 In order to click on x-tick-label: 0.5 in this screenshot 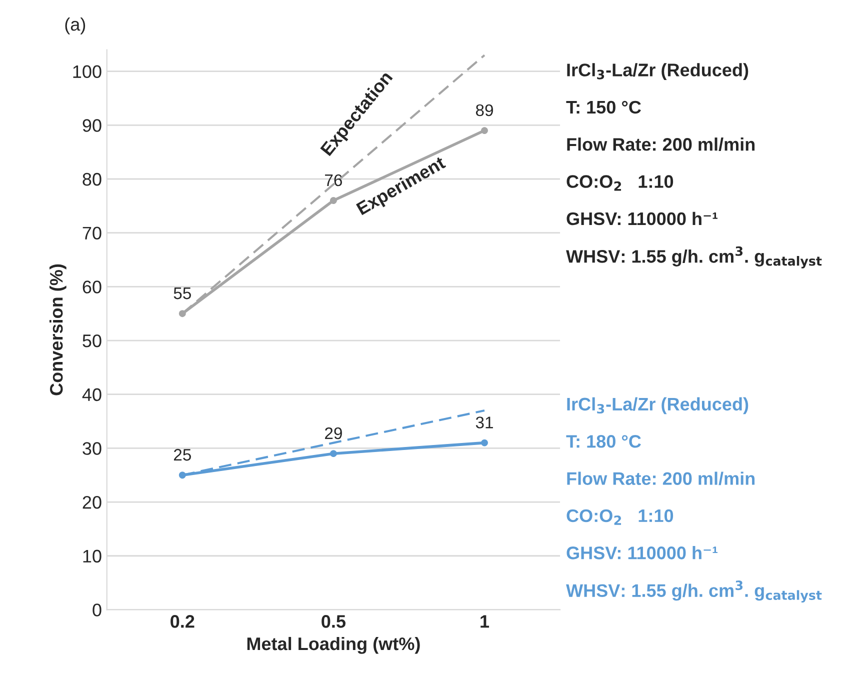, I will do `click(334, 621)`.